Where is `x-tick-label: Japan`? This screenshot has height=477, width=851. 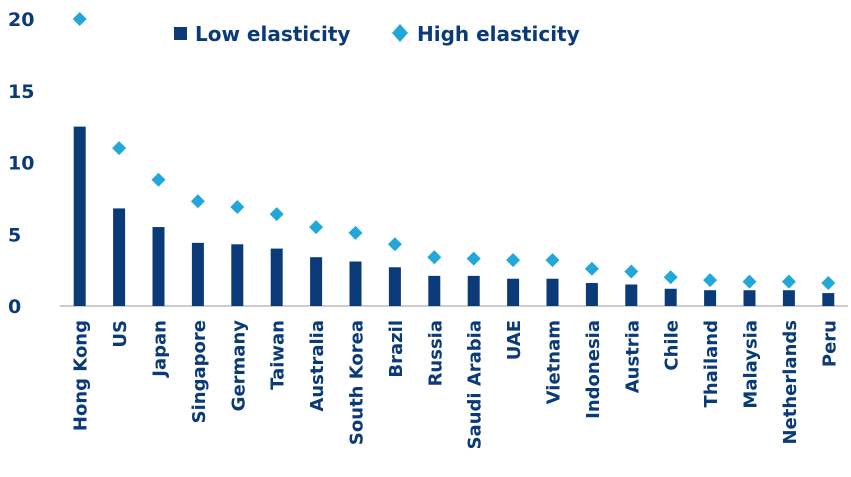
x-tick-label: Japan is located at coordinates (160, 349).